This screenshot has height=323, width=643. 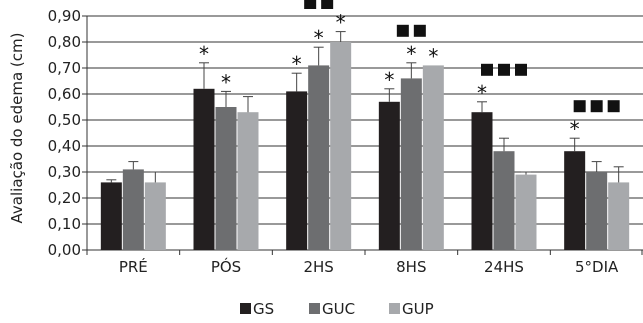 I want to click on y-tick-label: 0,30, so click(x=64, y=172).